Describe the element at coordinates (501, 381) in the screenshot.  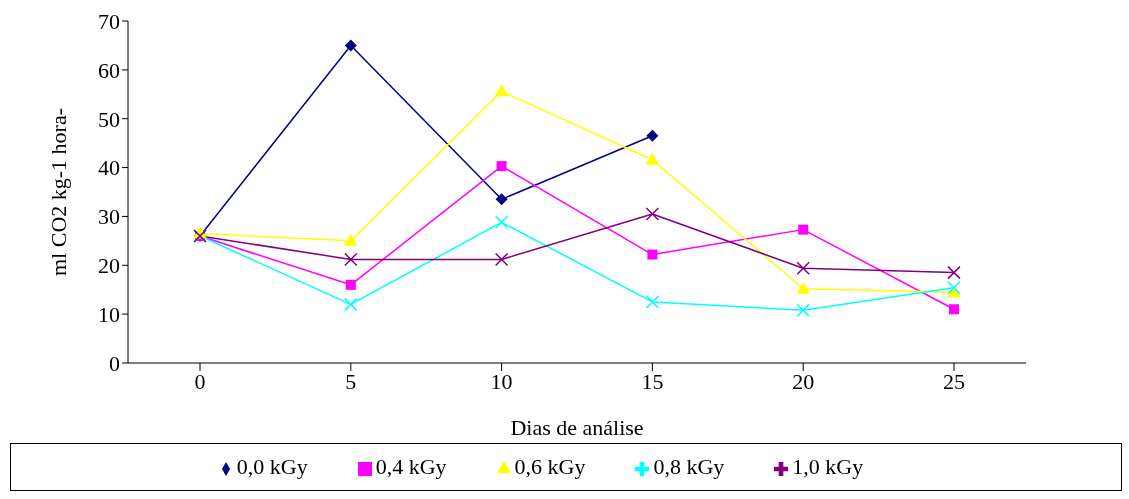
I see `x-tick-label: 10` at that location.